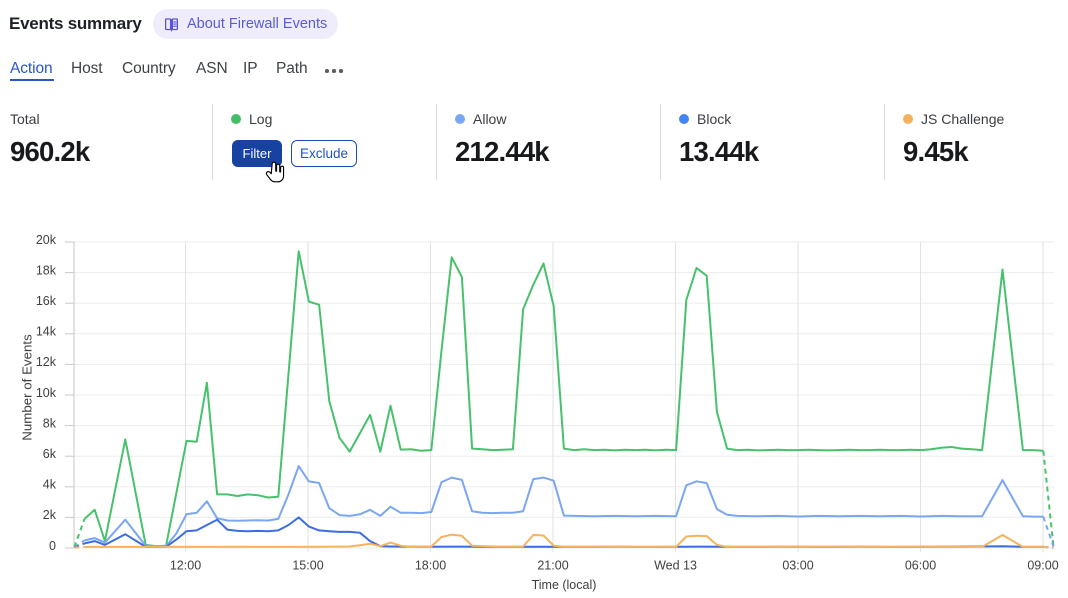  What do you see at coordinates (797, 566) in the screenshot?
I see `svg-text: 03:00` at bounding box center [797, 566].